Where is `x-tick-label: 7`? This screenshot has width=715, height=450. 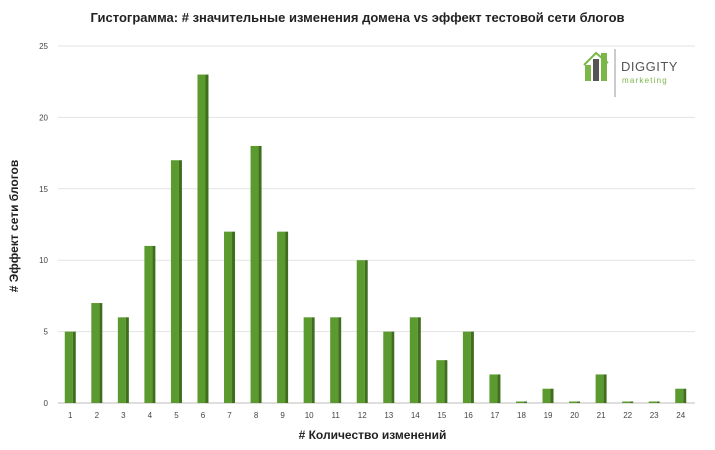 x-tick-label: 7 is located at coordinates (229, 415).